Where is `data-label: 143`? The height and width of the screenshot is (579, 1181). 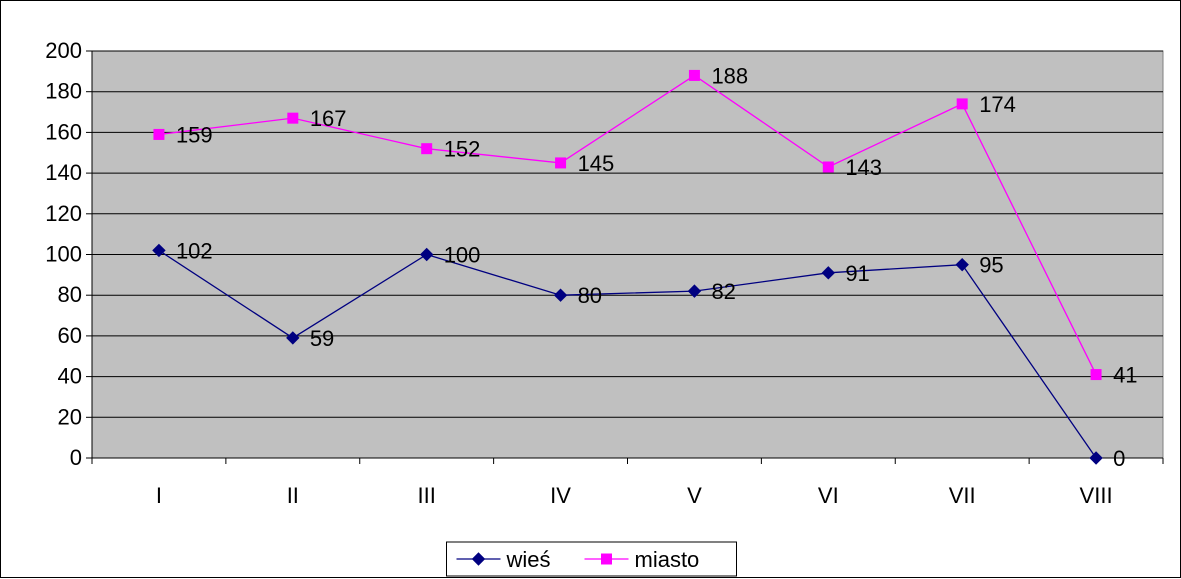
data-label: 143 is located at coordinates (863, 167).